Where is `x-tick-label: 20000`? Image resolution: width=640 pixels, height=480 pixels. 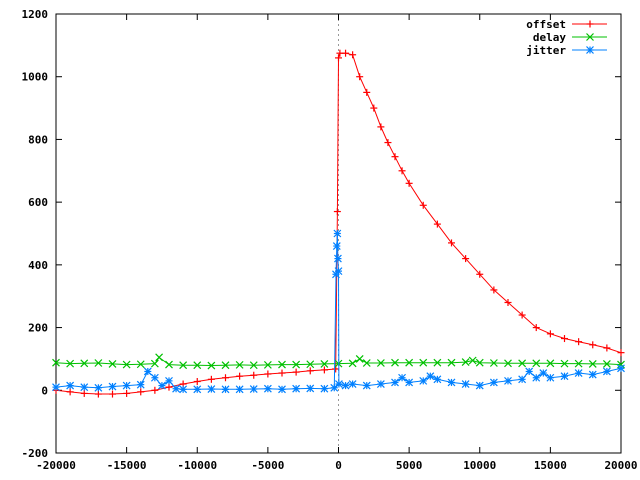
x-tick-label: 20000 is located at coordinates (620, 465).